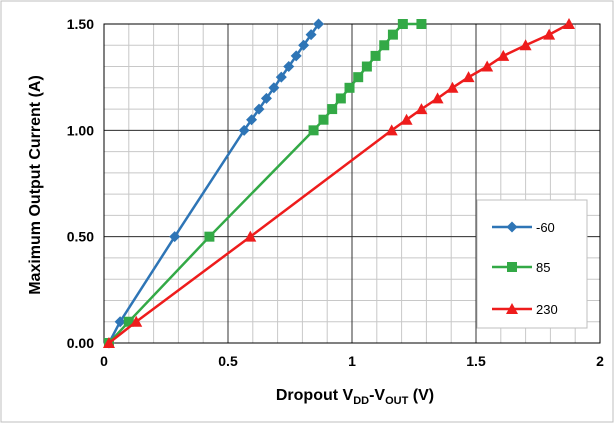  Describe the element at coordinates (80, 130) in the screenshot. I see `y-tick-label: 1.00` at that location.